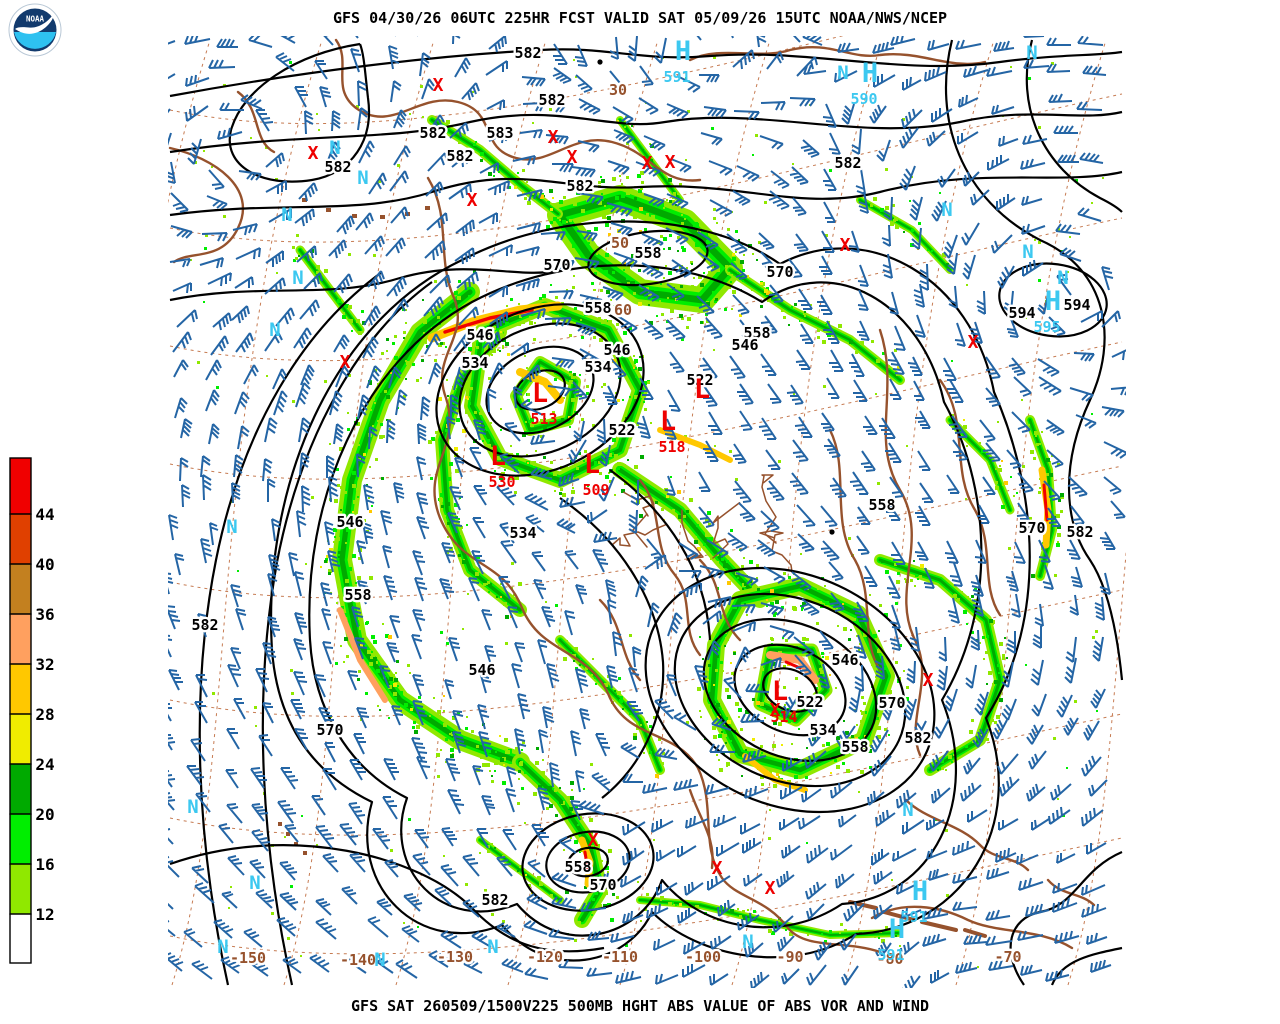 The width and height of the screenshot is (1280, 1024). Describe the element at coordinates (595, 490) in the screenshot. I see `svg-text: 509` at that location.